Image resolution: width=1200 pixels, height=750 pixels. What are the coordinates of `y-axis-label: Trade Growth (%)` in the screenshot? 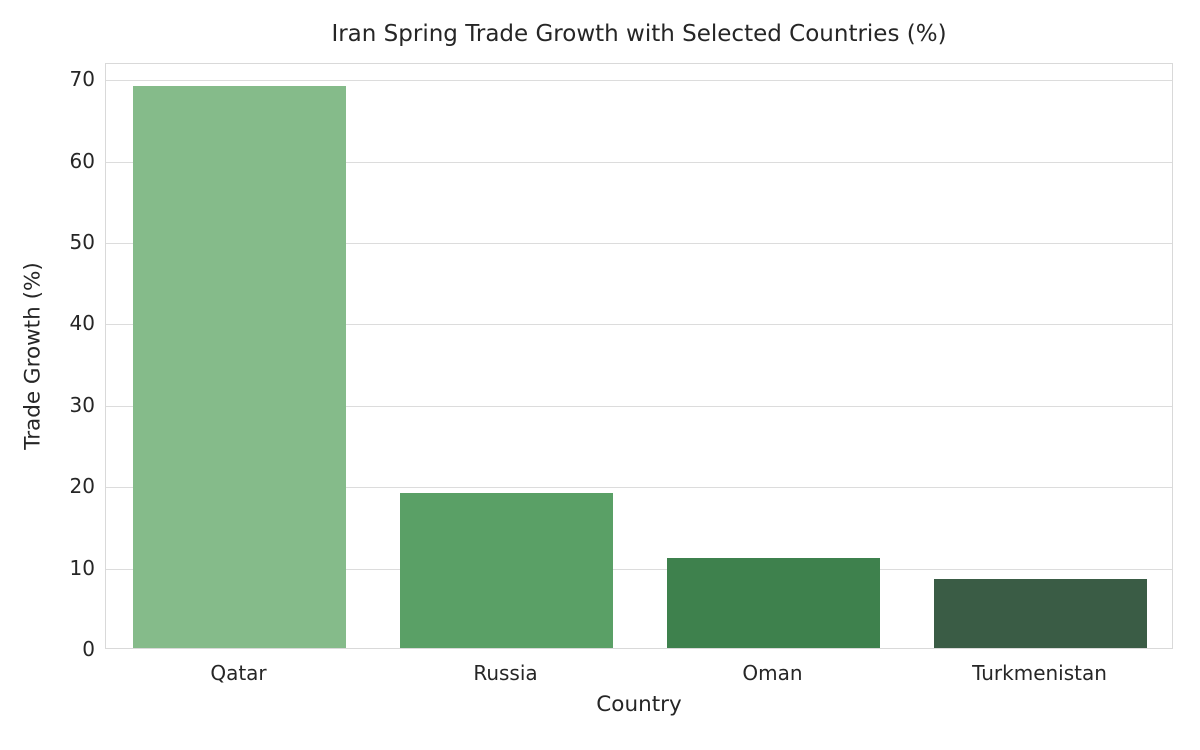 It's located at (33, 356).